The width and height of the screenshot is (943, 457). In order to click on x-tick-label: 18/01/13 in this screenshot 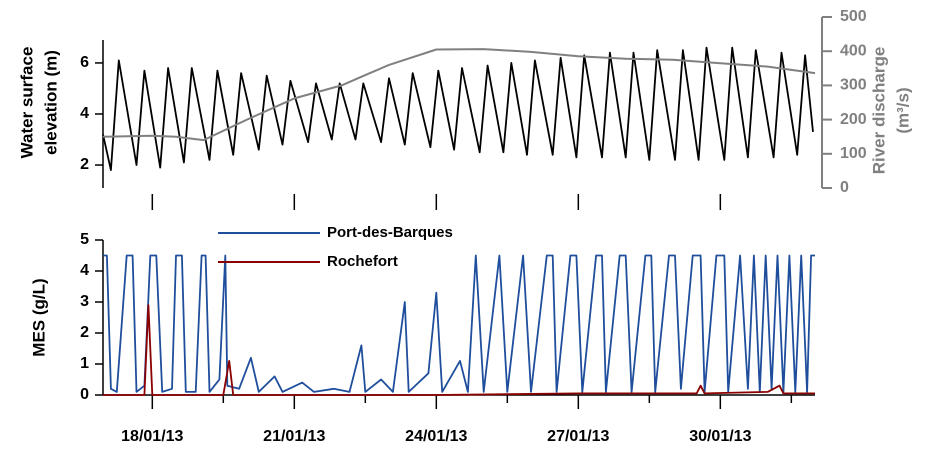, I will do `click(152, 436)`.